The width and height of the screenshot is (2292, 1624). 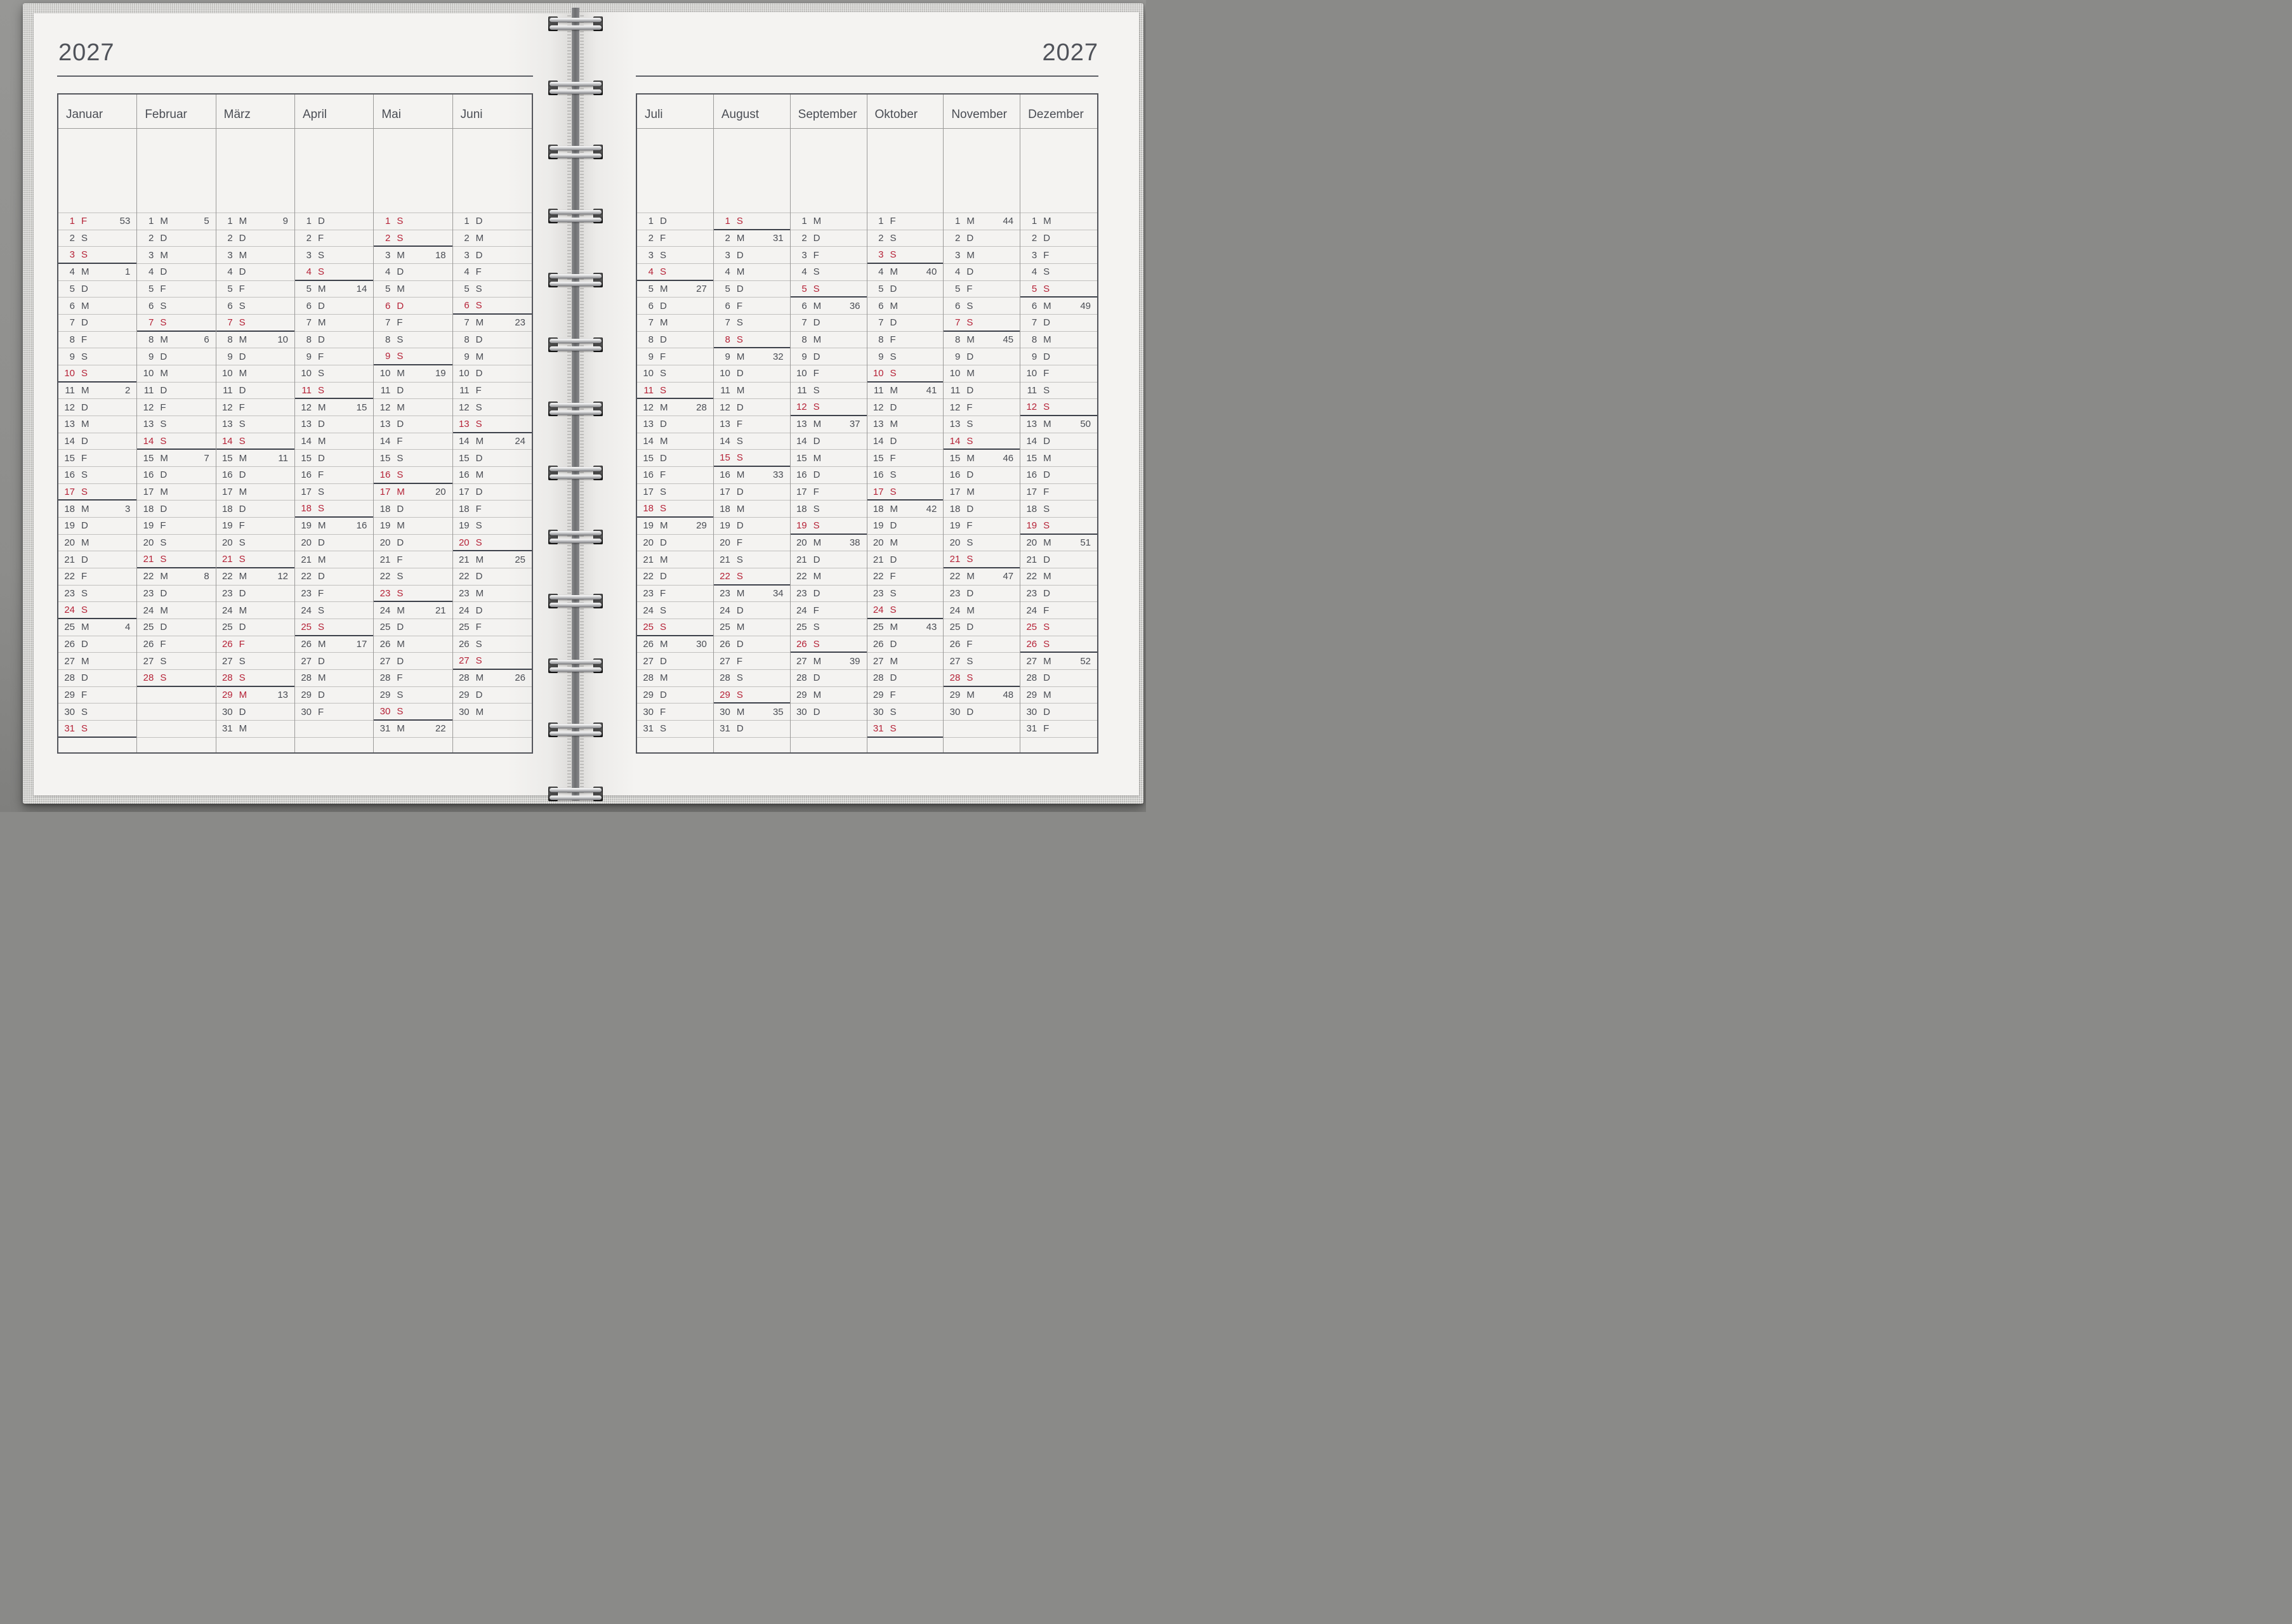 I want to click on day-row: 16 D, so click(x=177, y=476).